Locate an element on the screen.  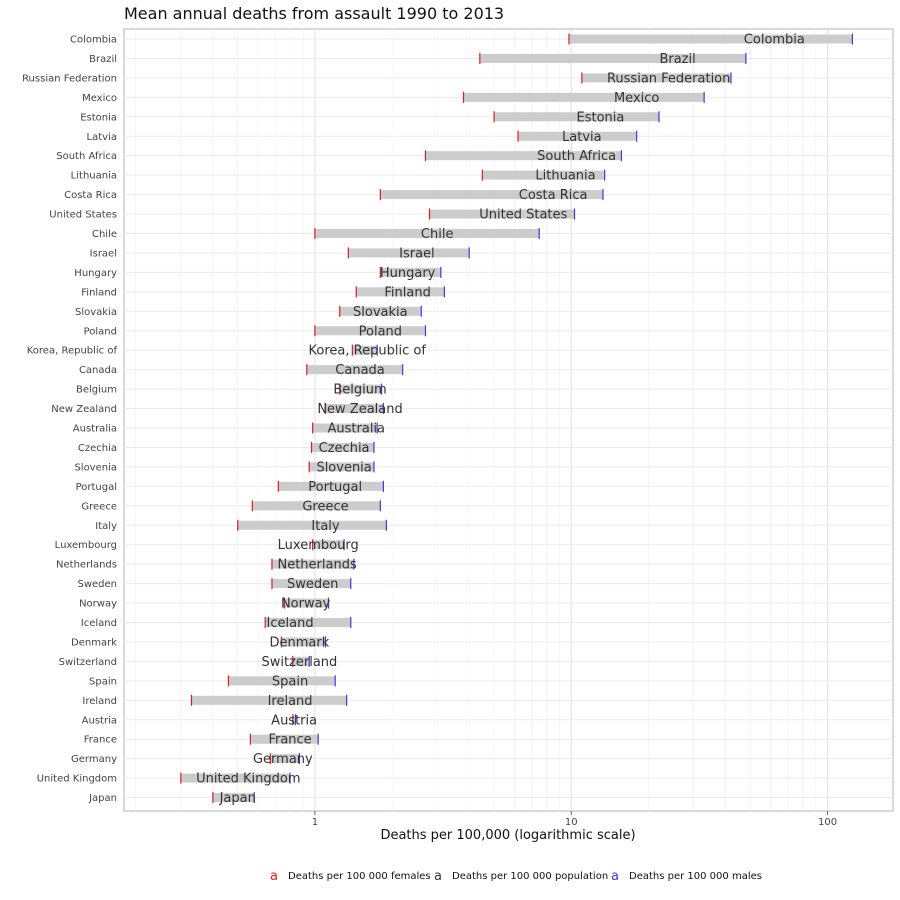
y-tick-label: Netherlands is located at coordinates (86, 565).